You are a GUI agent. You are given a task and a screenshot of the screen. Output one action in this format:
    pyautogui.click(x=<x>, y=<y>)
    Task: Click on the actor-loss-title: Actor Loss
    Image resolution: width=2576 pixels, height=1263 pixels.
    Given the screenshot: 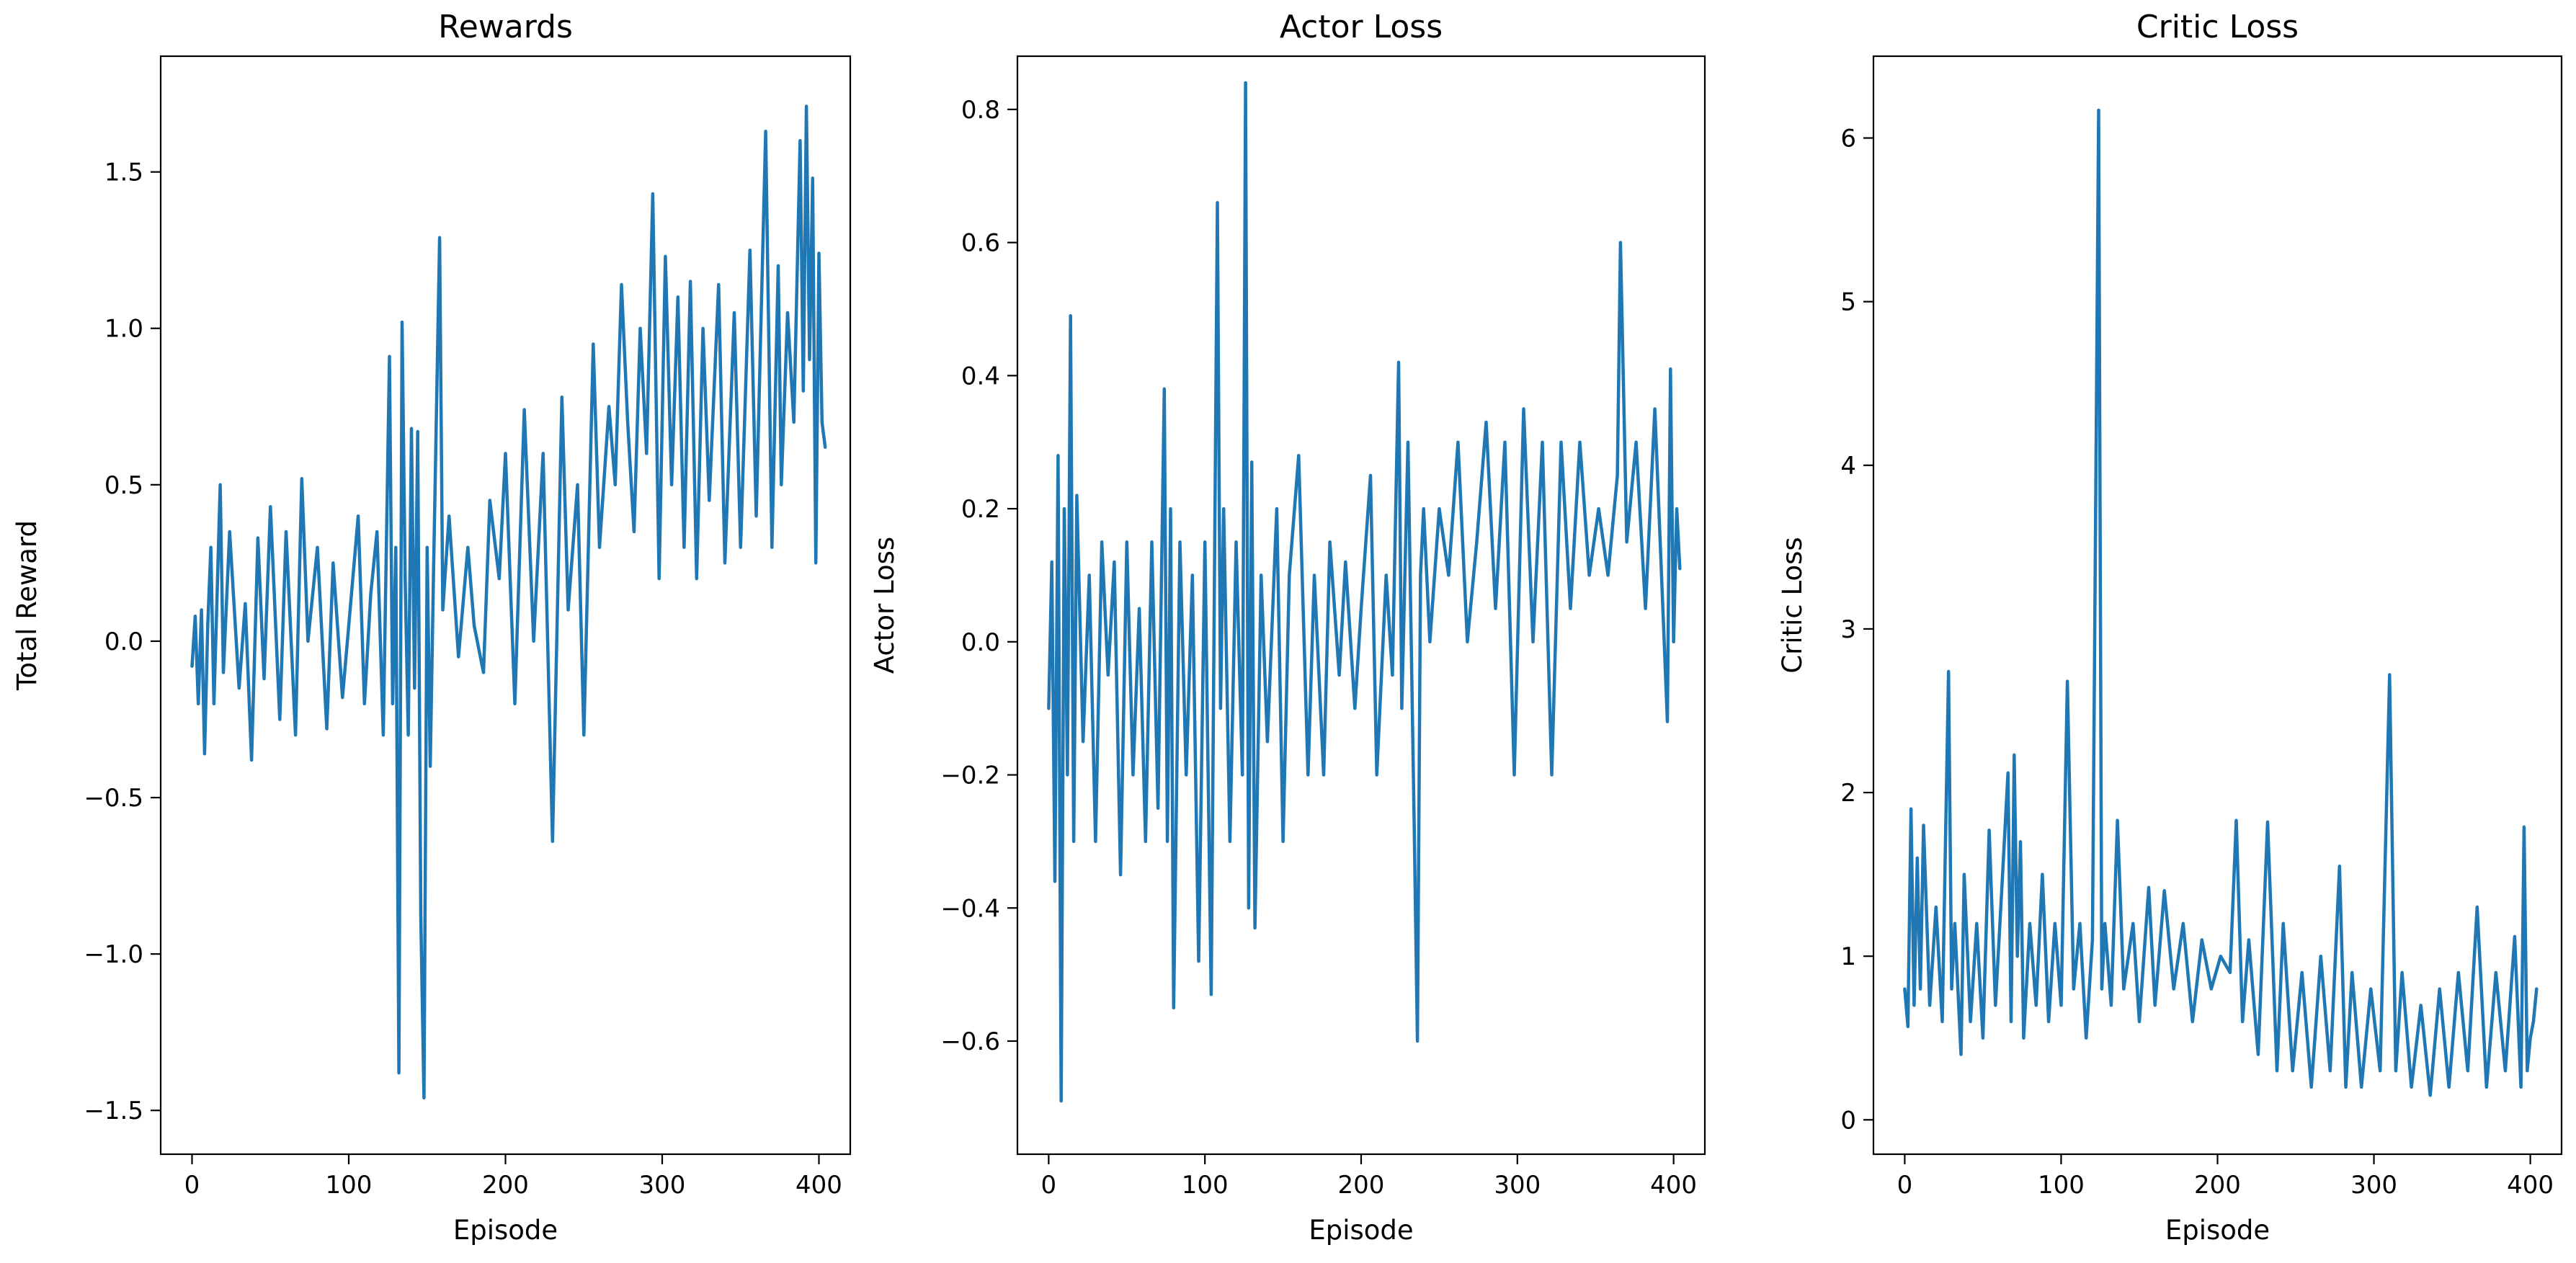 What is the action you would take?
    pyautogui.click(x=1361, y=27)
    